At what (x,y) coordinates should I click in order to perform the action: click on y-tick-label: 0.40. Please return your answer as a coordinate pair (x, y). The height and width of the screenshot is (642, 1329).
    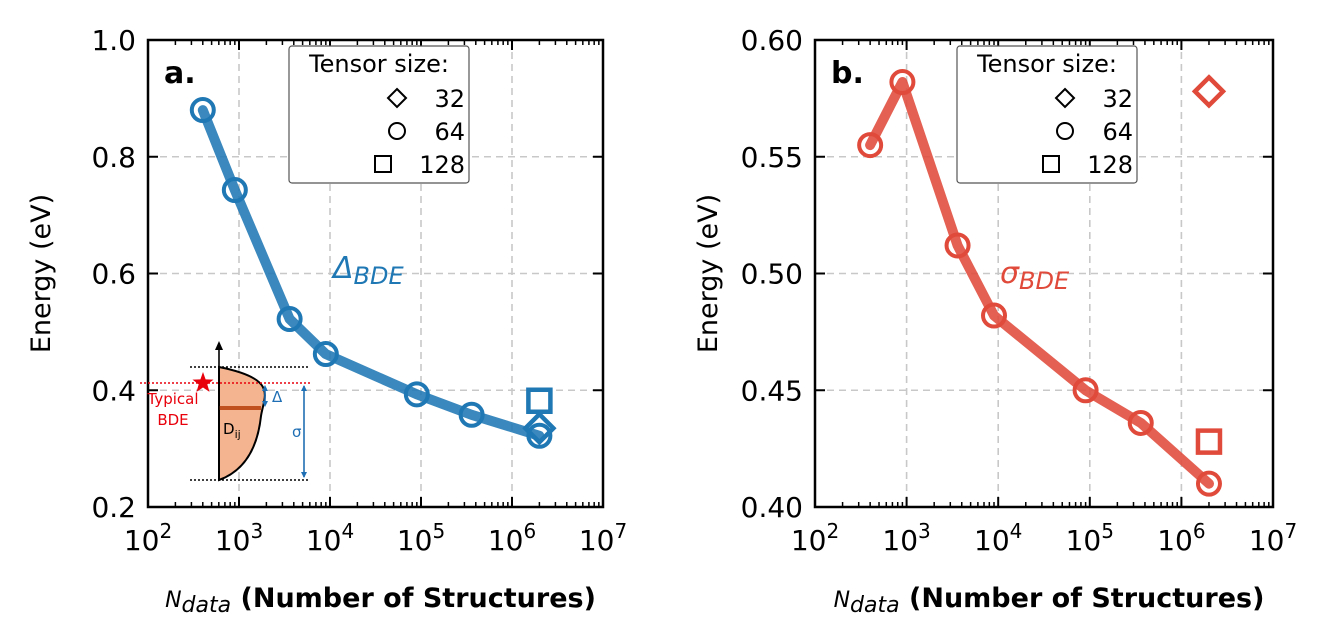
    Looking at the image, I should click on (772, 507).